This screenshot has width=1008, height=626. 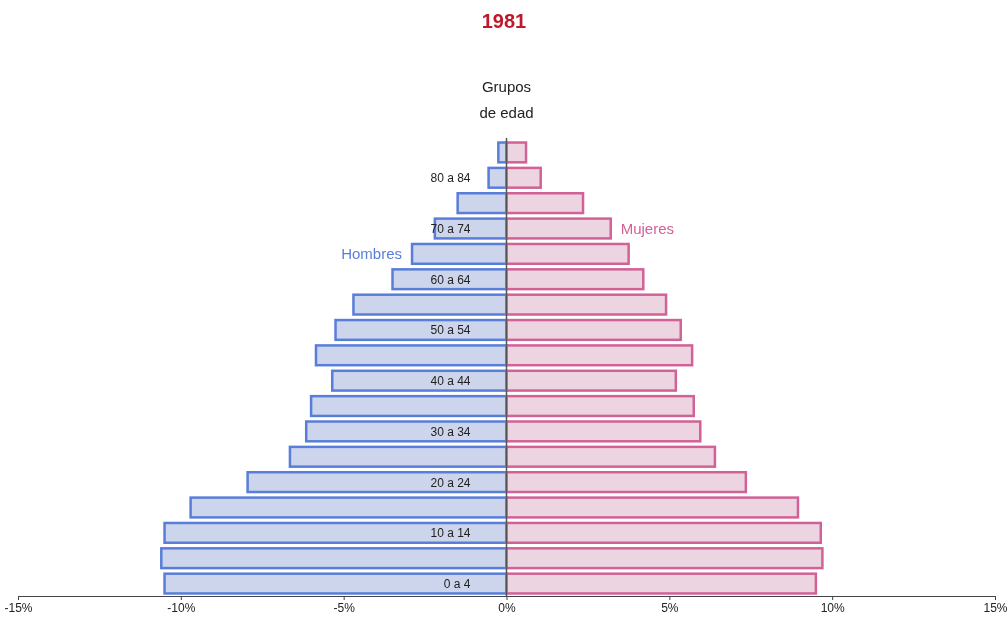 What do you see at coordinates (450, 330) in the screenshot?
I see `y-tick-label: 50 a 54` at bounding box center [450, 330].